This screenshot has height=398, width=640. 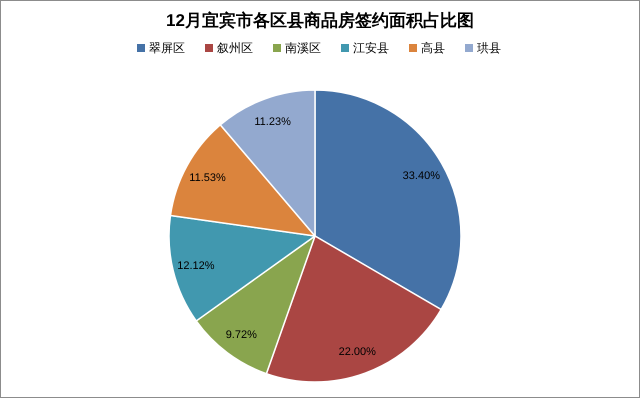 I want to click on data-label: 11.23%, so click(x=273, y=122).